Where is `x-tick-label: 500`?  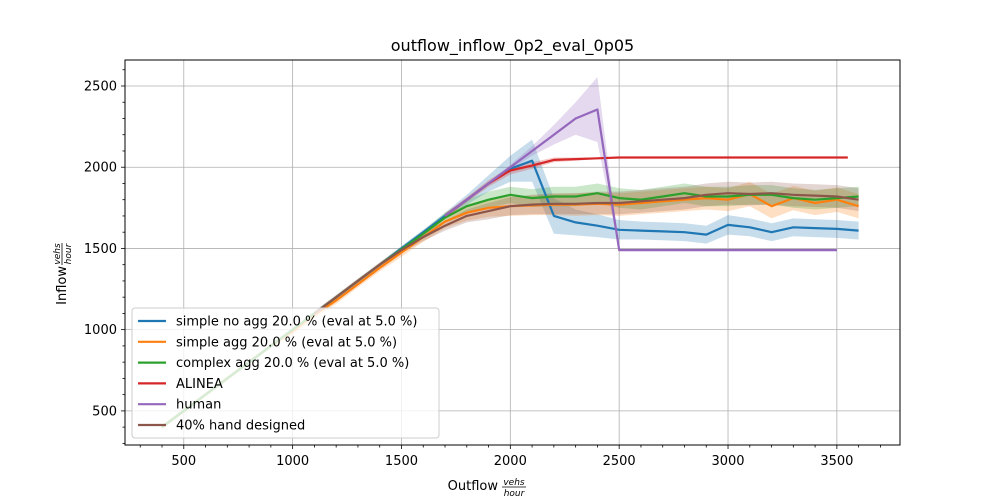
x-tick-label: 500 is located at coordinates (183, 461).